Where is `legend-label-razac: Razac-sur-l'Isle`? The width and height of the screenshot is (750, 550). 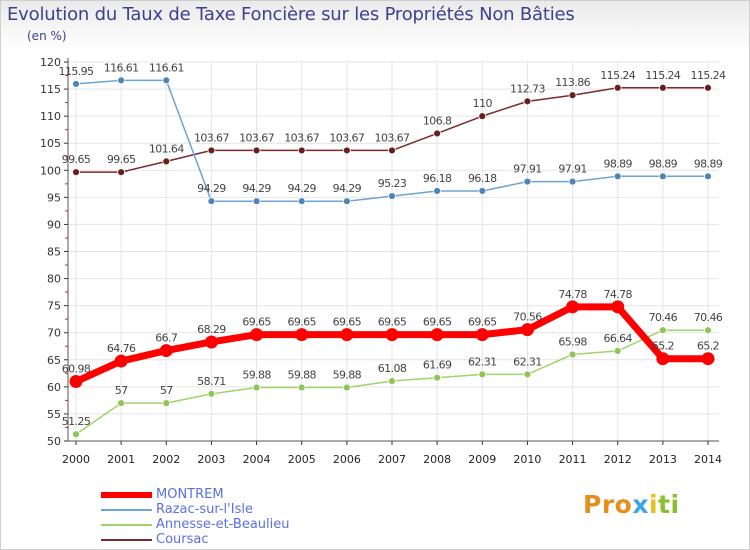
legend-label-razac: Razac-sur-l'Isle is located at coordinates (204, 509).